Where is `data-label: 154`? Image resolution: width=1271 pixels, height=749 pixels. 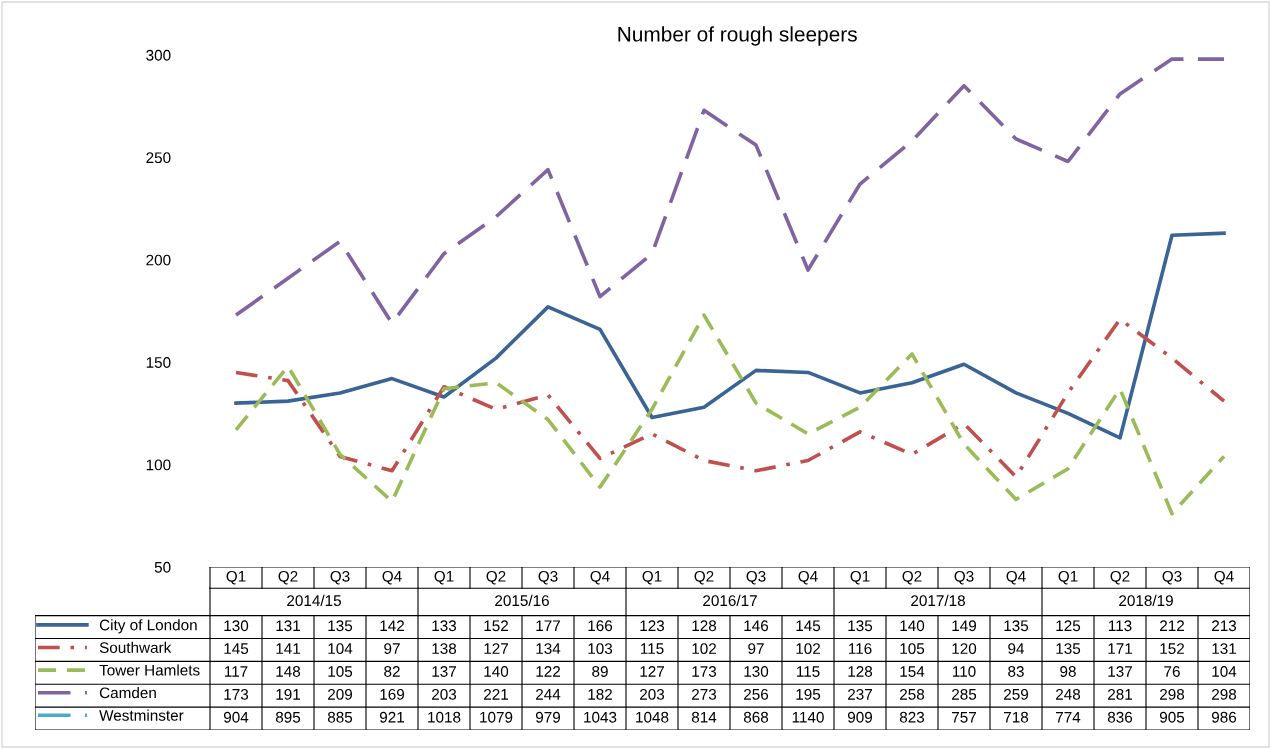
data-label: 154 is located at coordinates (912, 671).